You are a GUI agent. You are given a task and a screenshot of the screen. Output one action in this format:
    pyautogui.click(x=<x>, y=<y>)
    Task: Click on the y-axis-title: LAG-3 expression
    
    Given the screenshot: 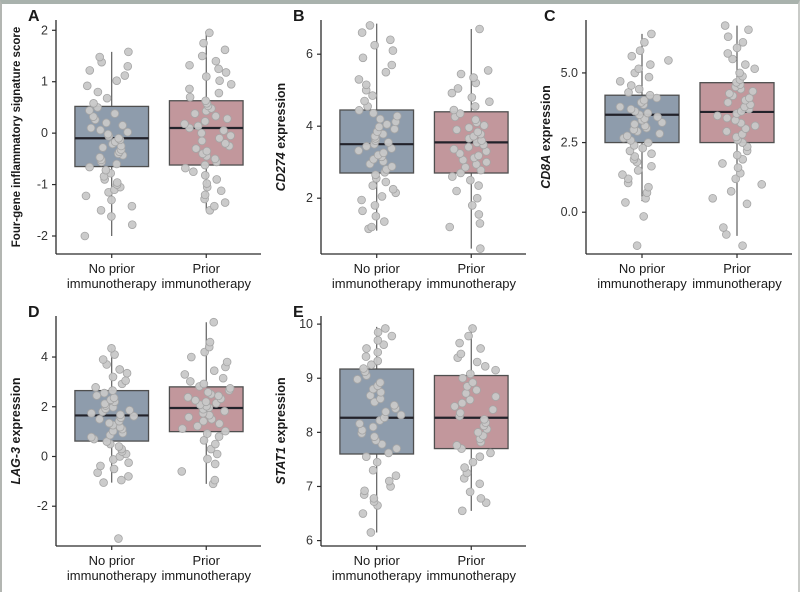 What is the action you would take?
    pyautogui.click(x=16, y=431)
    